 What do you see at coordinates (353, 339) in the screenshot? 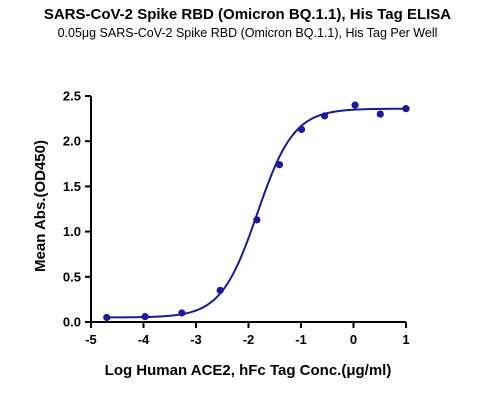
I see `x-tick-label: 0` at bounding box center [353, 339].